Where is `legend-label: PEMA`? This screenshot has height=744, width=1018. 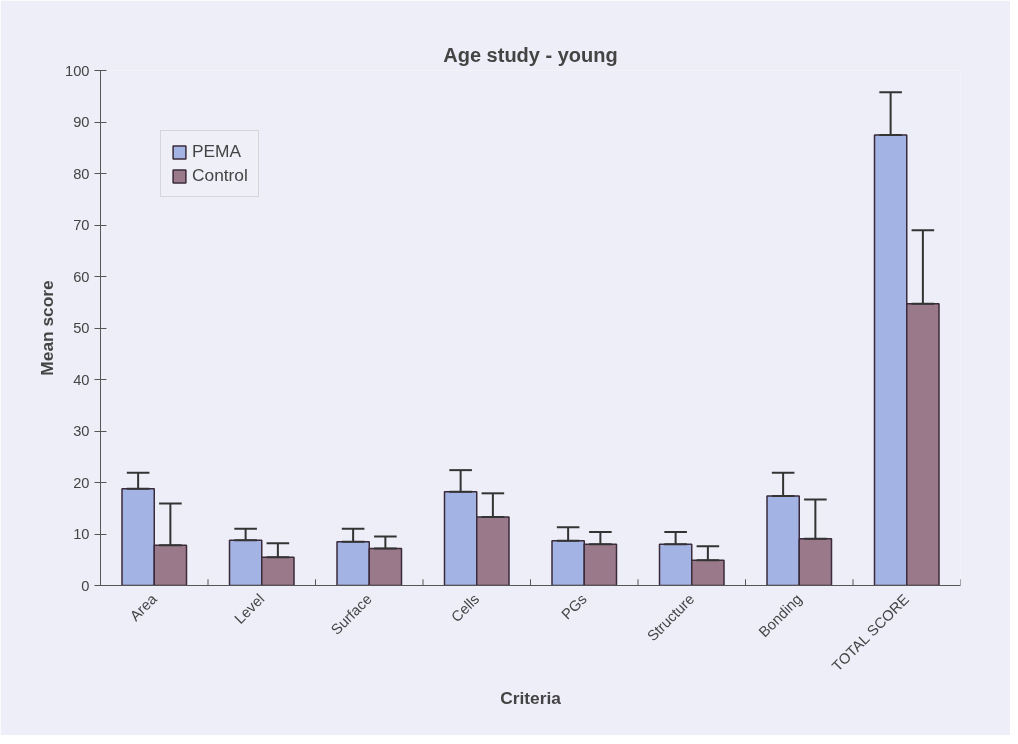
legend-label: PEMA is located at coordinates (217, 151).